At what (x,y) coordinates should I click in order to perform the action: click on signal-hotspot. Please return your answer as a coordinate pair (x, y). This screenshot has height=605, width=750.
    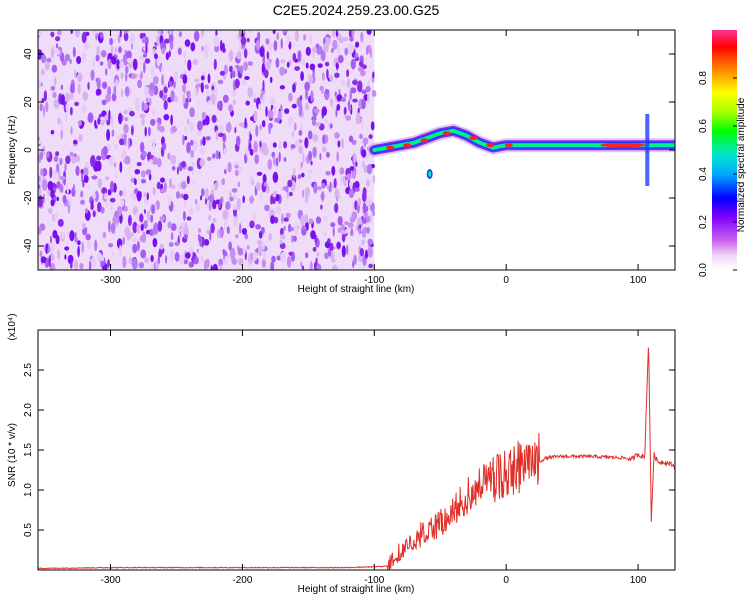
    Looking at the image, I should click on (407, 145).